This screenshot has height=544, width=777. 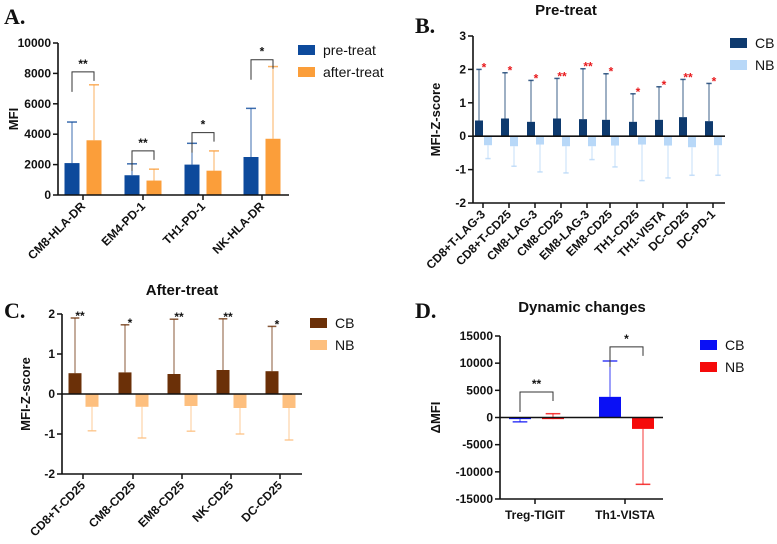 I want to click on y-axis-label: ΔMFI, so click(x=435, y=418).